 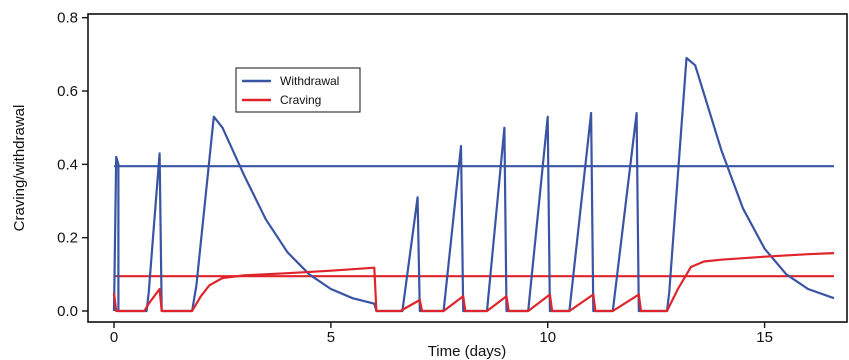 What do you see at coordinates (67, 18) in the screenshot?
I see `y-tick-label: 0.8` at bounding box center [67, 18].